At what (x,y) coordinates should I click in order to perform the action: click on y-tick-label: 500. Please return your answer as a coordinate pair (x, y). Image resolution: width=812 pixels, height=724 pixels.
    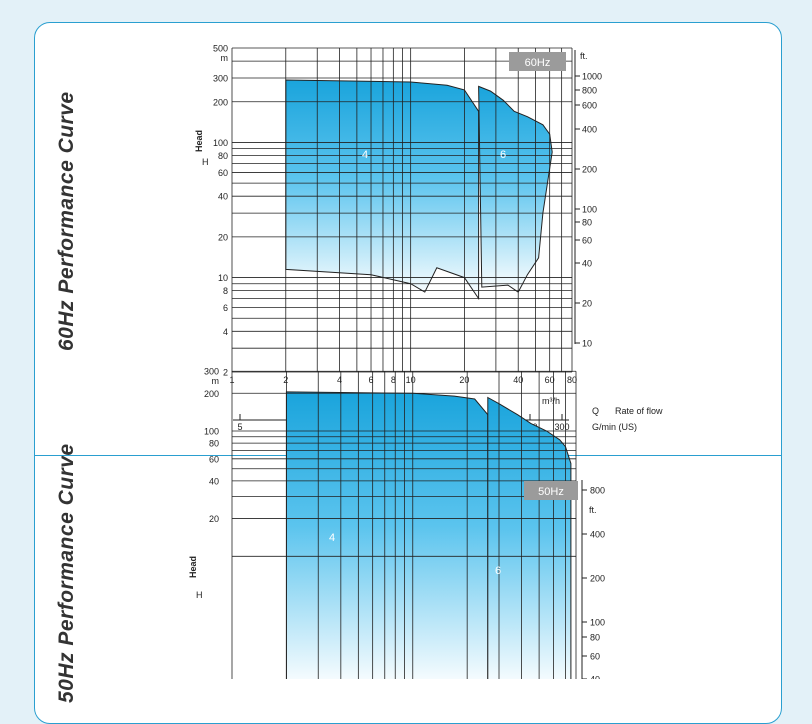
    Looking at the image, I should click on (220, 49).